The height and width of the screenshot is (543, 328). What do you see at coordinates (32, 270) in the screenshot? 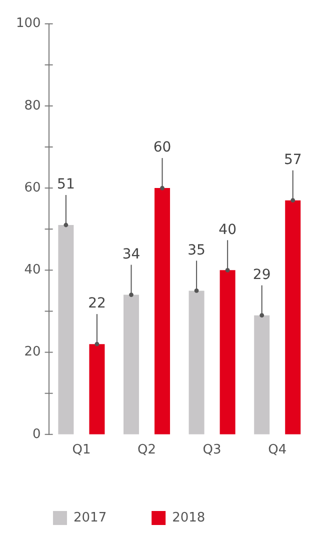
I see `y-tick-label: 40` at bounding box center [32, 270].